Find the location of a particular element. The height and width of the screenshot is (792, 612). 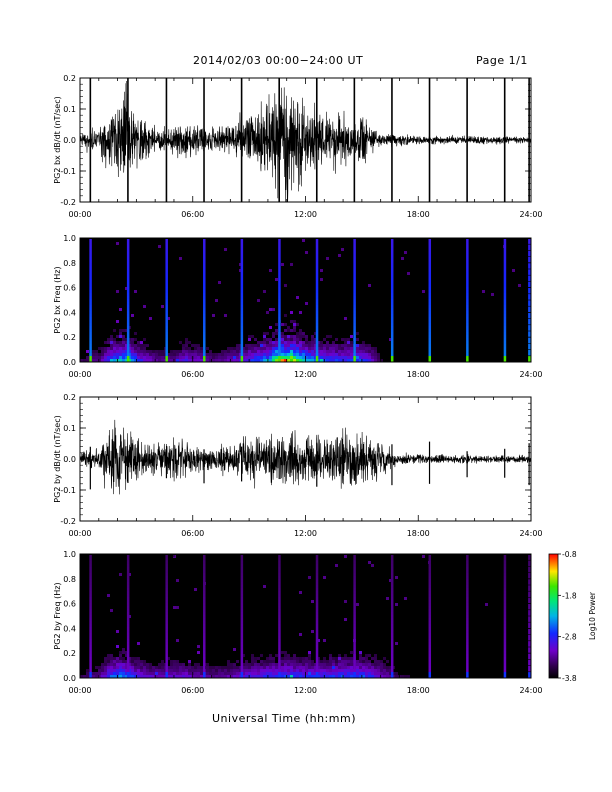

colorbar-tick-label: -0.8 is located at coordinates (569, 554).